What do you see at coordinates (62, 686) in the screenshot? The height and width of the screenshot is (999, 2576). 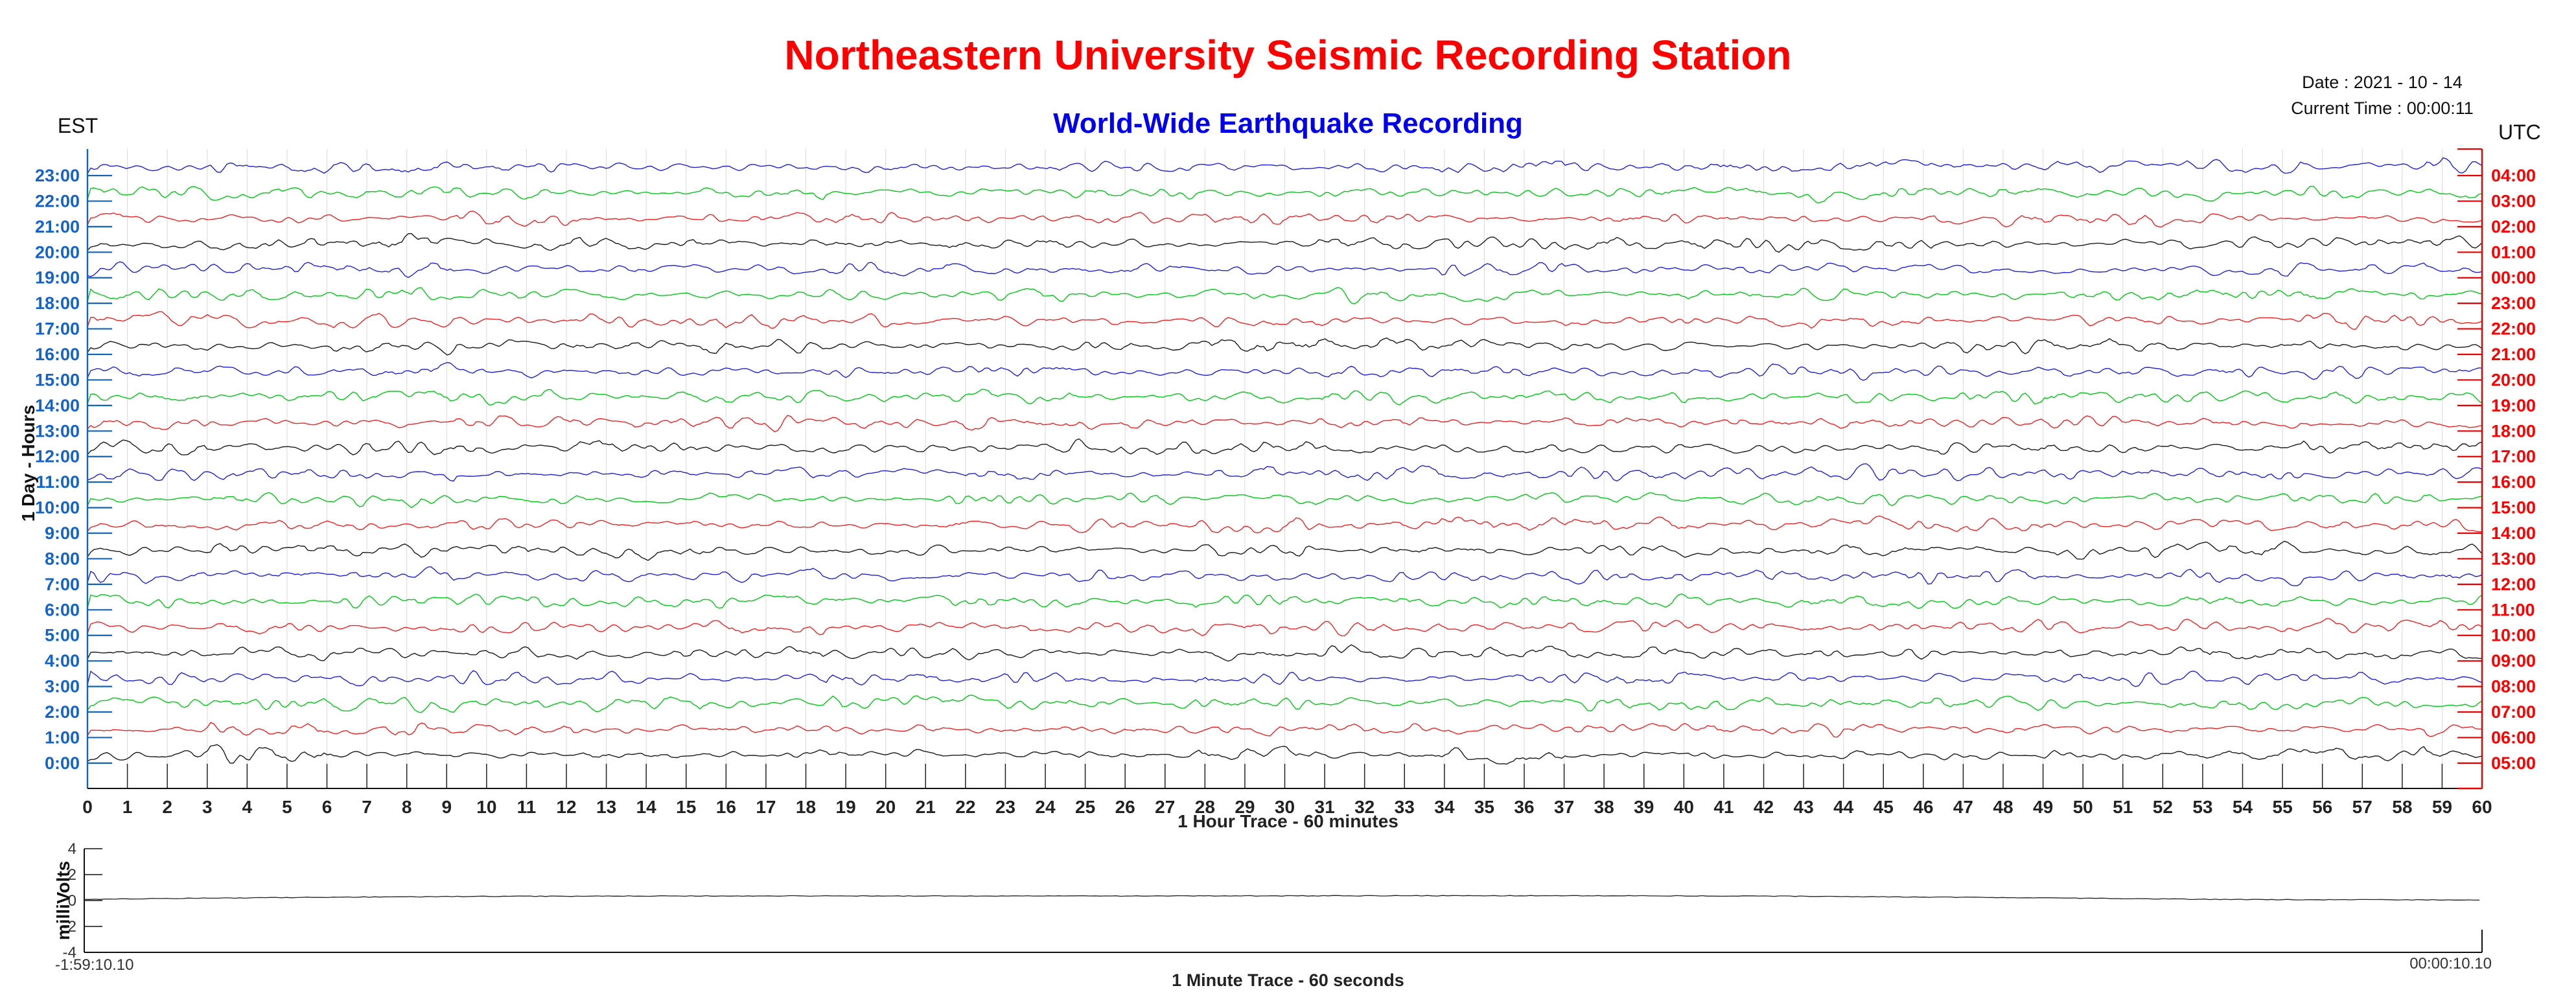 I see `est-hour-label: 3:00` at bounding box center [62, 686].